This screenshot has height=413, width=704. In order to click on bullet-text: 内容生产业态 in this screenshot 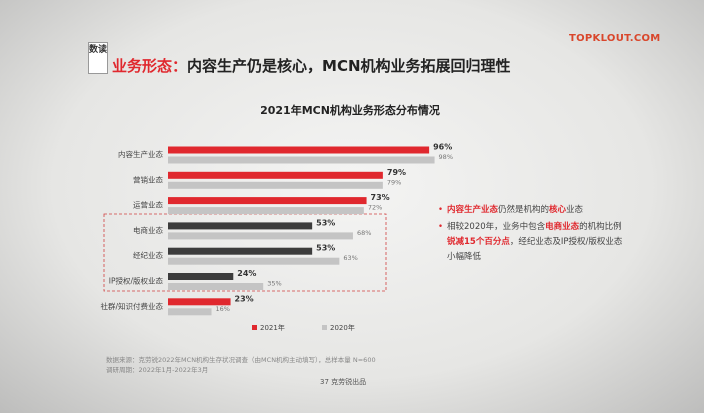, I will do `click(473, 210)`.